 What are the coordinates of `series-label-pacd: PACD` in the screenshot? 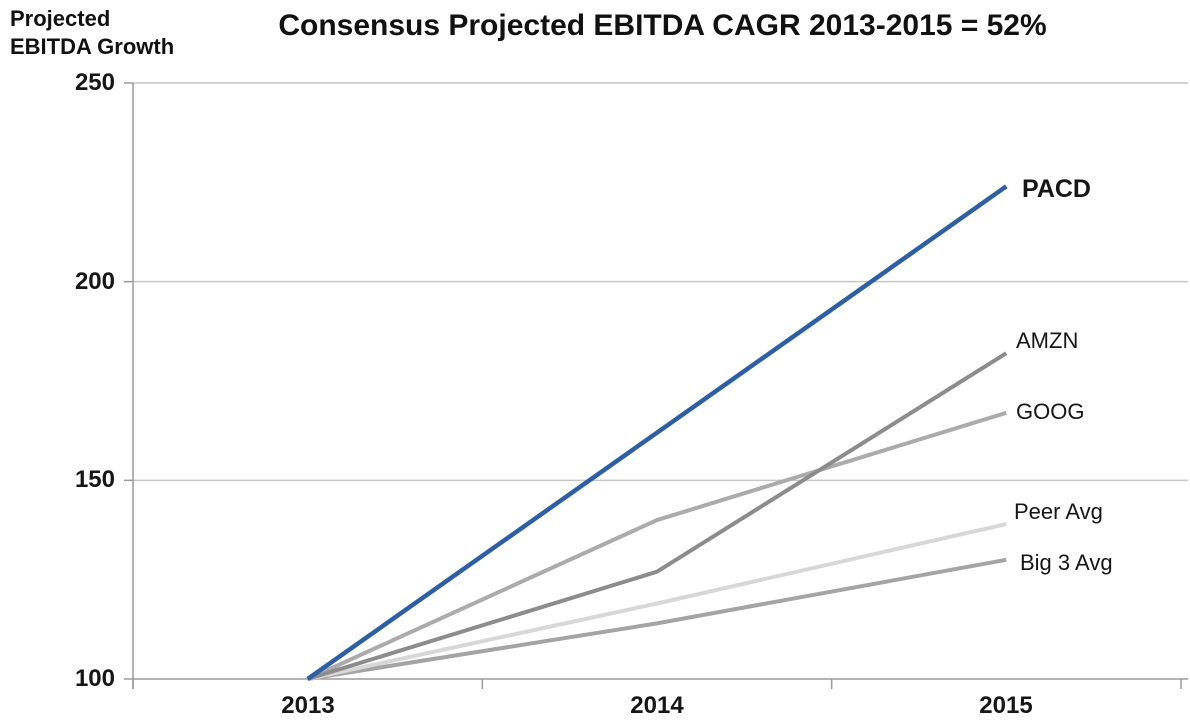 It's located at (1056, 189).